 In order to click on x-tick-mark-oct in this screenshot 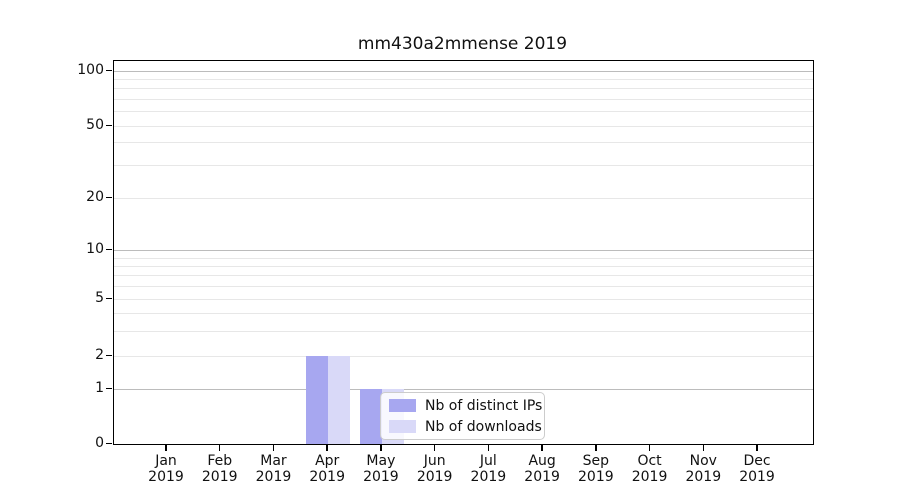, I will do `click(649, 448)`.